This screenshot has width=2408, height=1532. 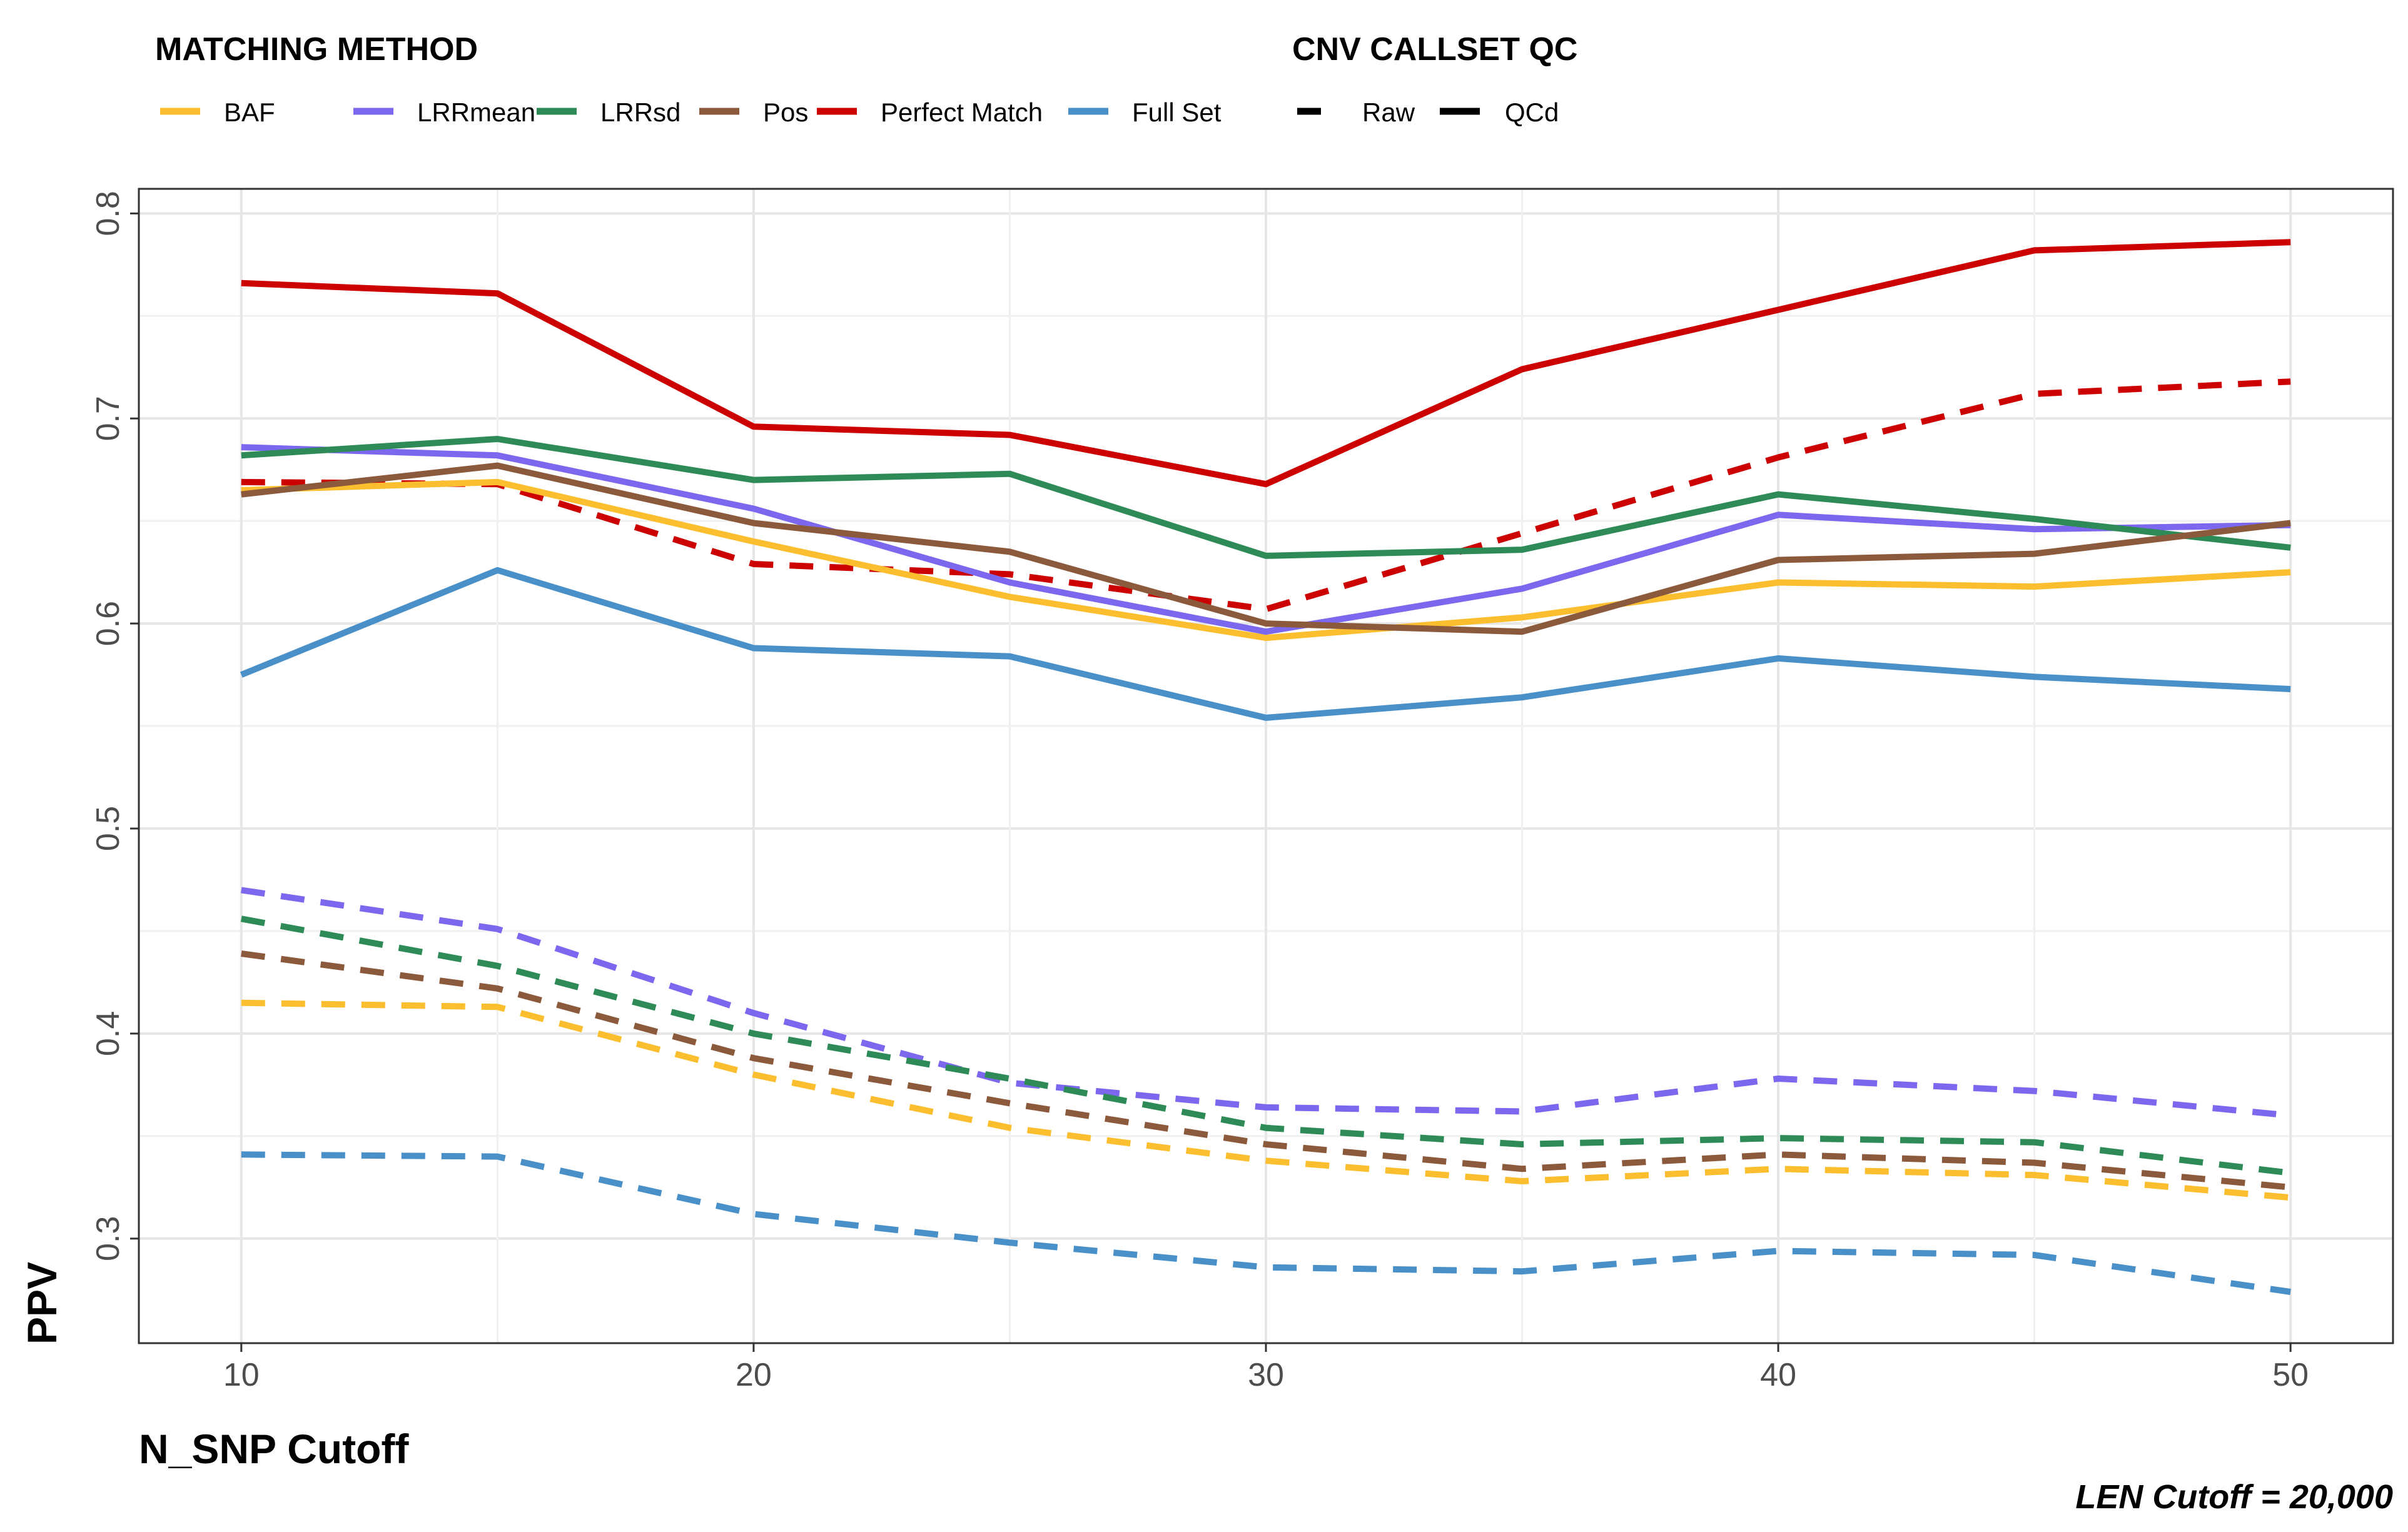 What do you see at coordinates (316, 49) in the screenshot?
I see `legend-title-method: MATCHING METHOD` at bounding box center [316, 49].